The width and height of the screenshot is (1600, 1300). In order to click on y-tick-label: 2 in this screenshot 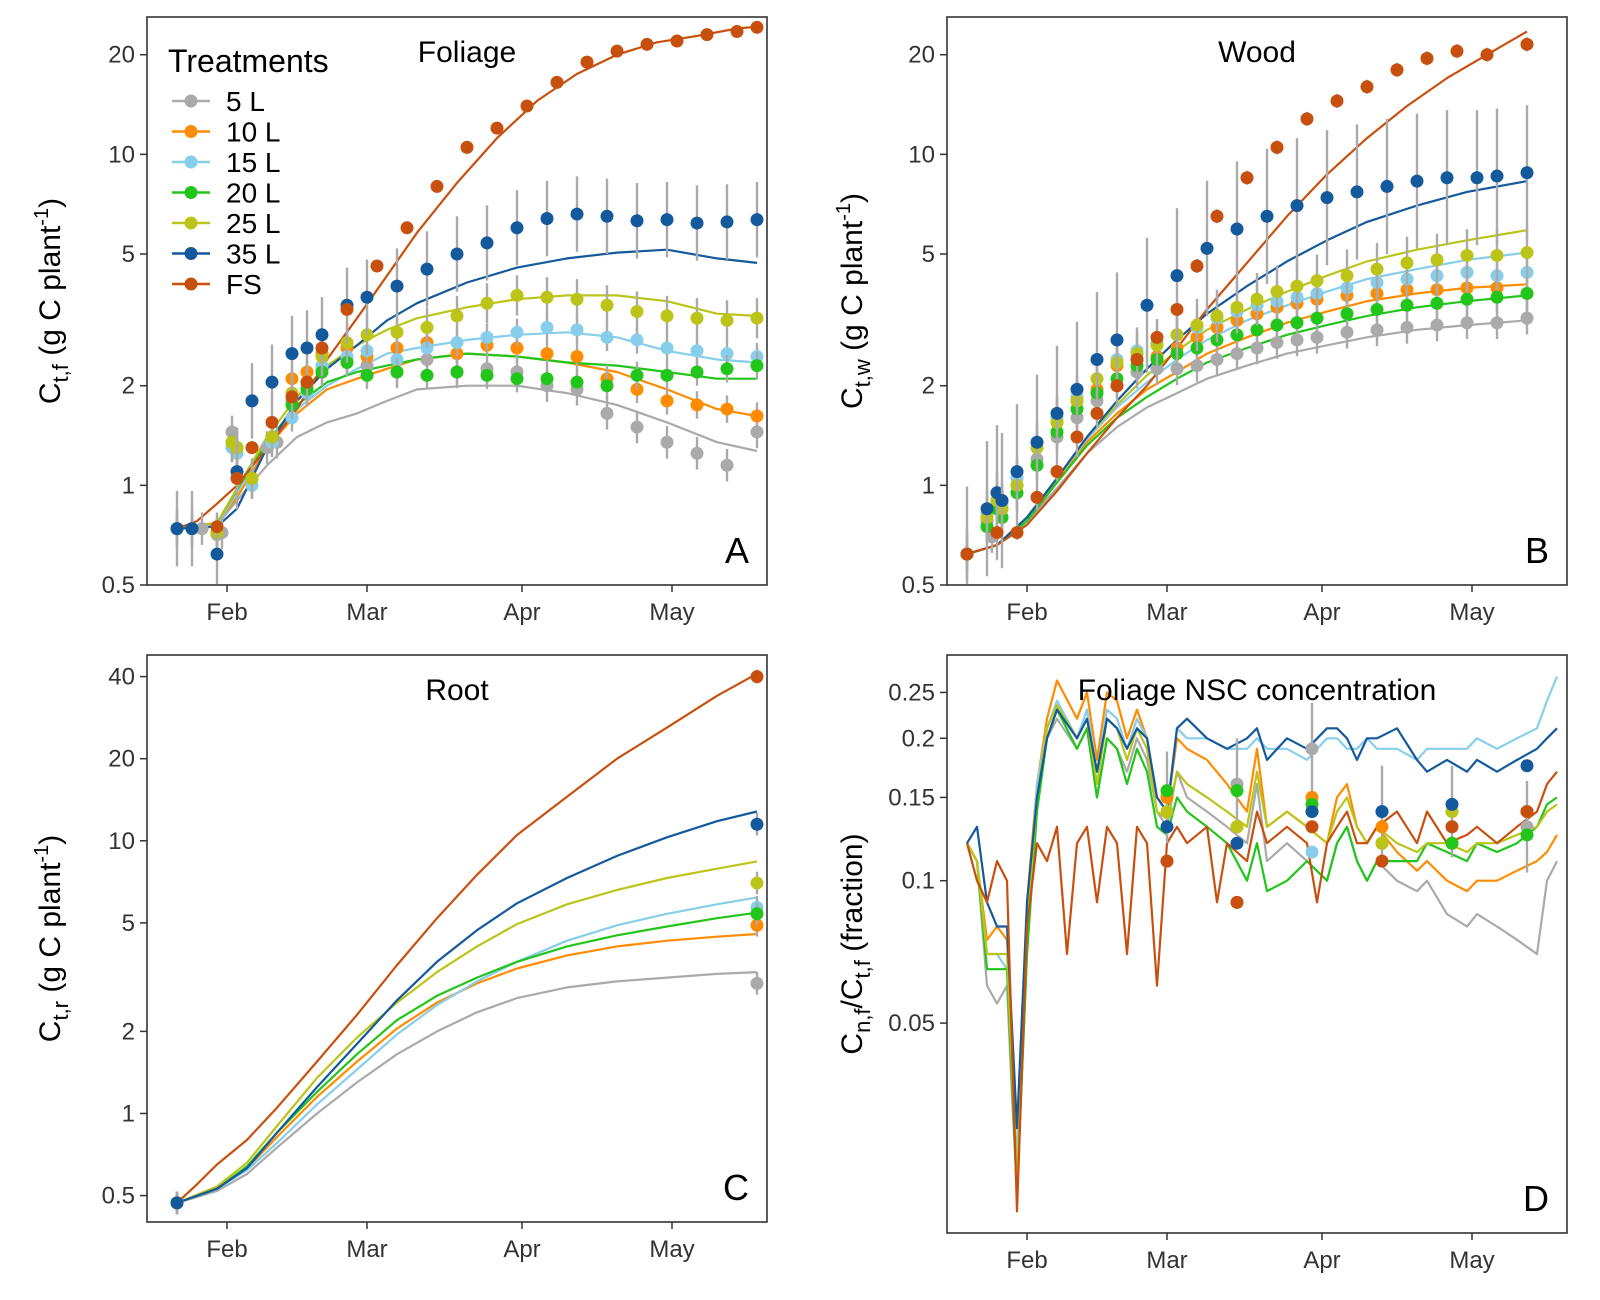, I will do `click(128, 1031)`.